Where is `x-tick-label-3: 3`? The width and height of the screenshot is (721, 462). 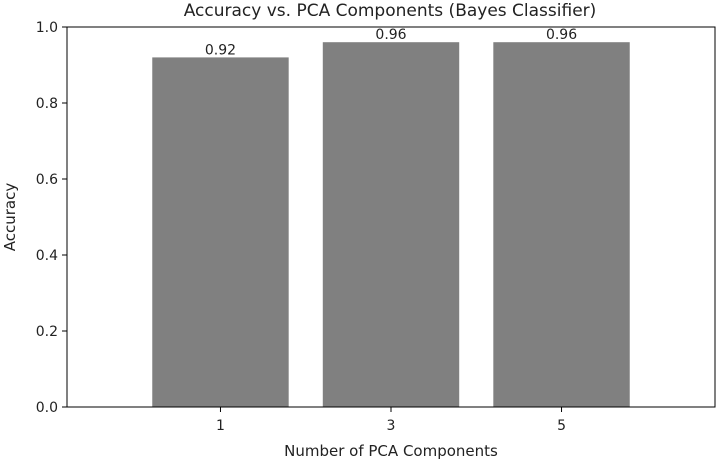 x-tick-label-3: 3 is located at coordinates (391, 426).